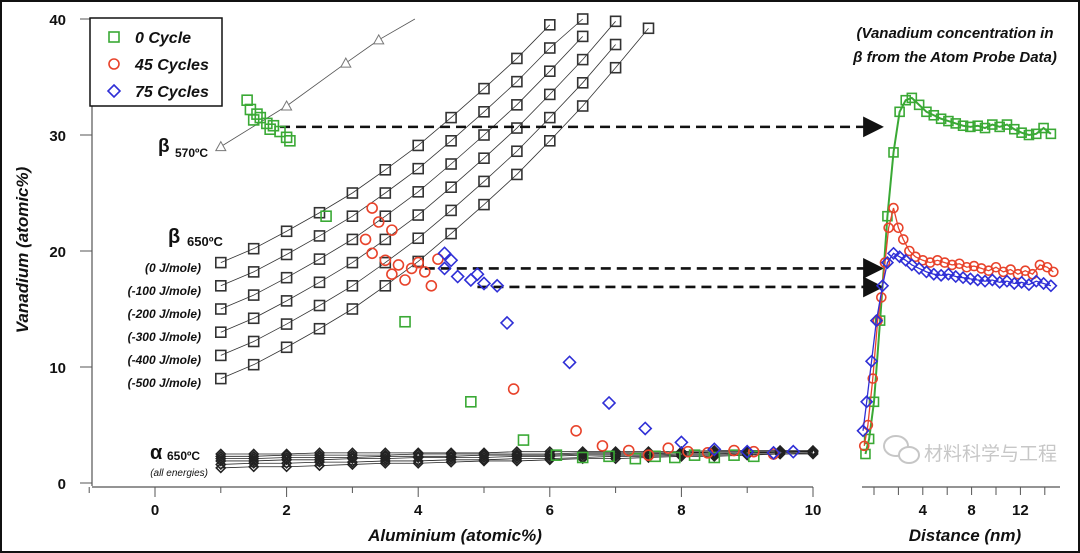 The image size is (1080, 553). I want to click on beta650-symbol: β, so click(174, 237).